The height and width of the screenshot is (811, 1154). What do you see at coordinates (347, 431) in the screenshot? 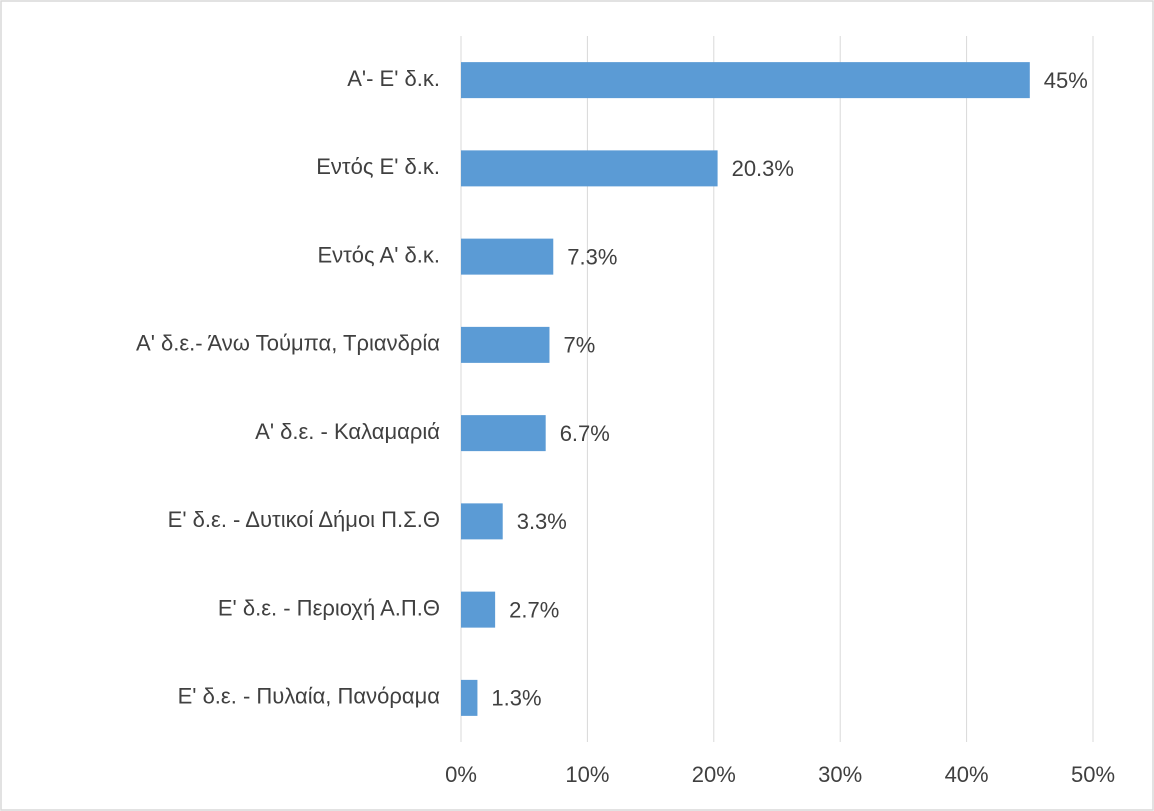
I see `y-tick-label: Α' δ.ε. - Καλαμαριά` at bounding box center [347, 431].